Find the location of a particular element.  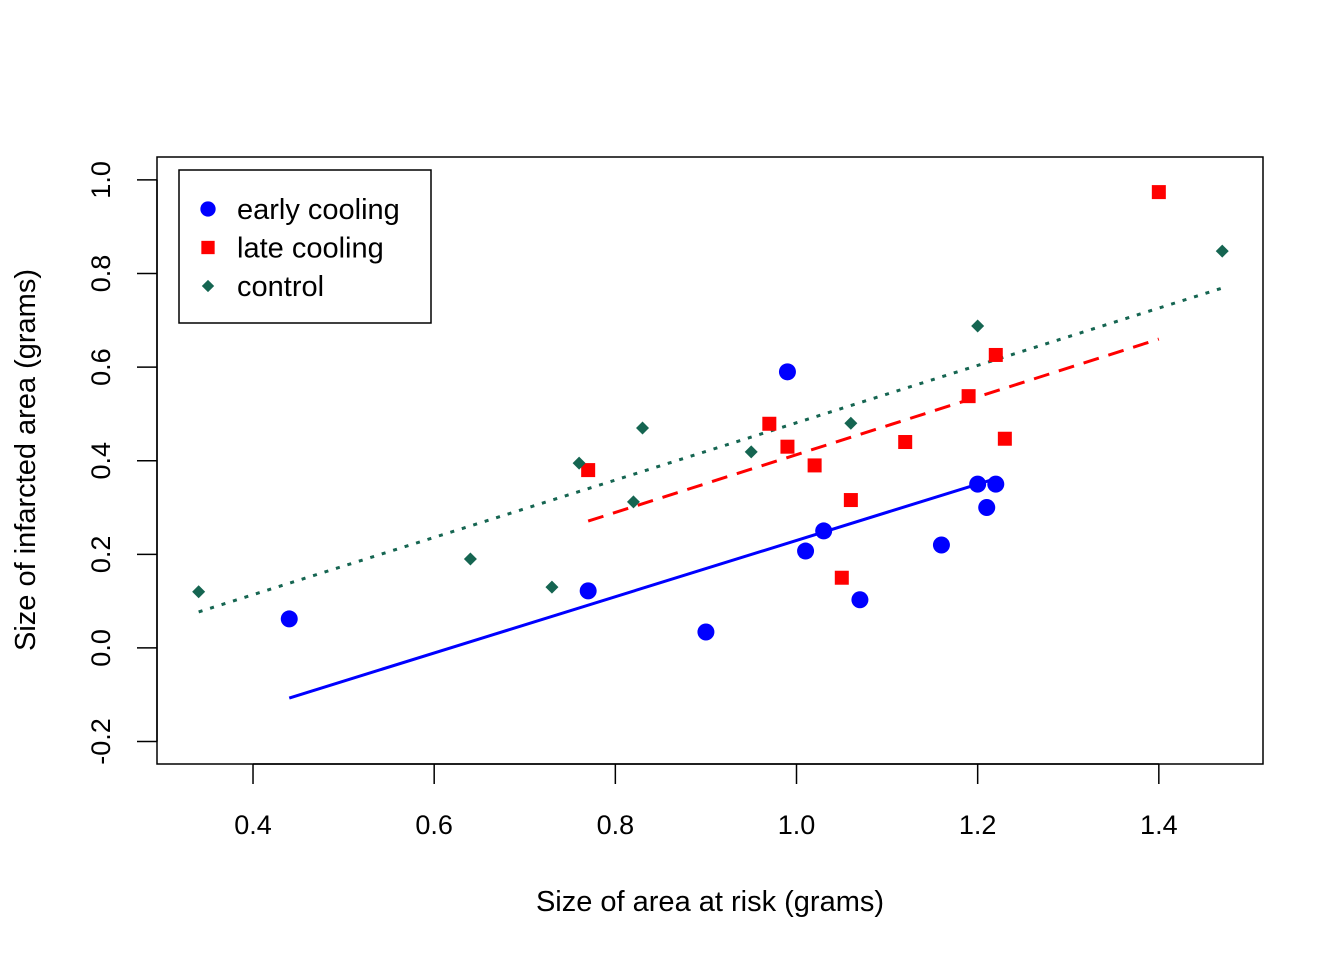

y-tick-label: 0.4 is located at coordinates (101, 461).